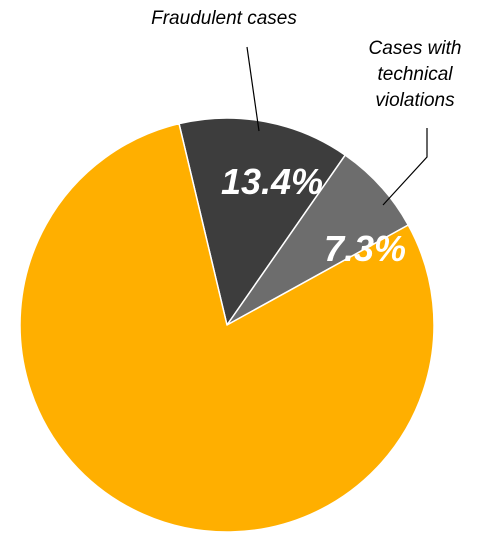  Describe the element at coordinates (365, 248) in the screenshot. I see `value-label-technical: 7.3%` at that location.